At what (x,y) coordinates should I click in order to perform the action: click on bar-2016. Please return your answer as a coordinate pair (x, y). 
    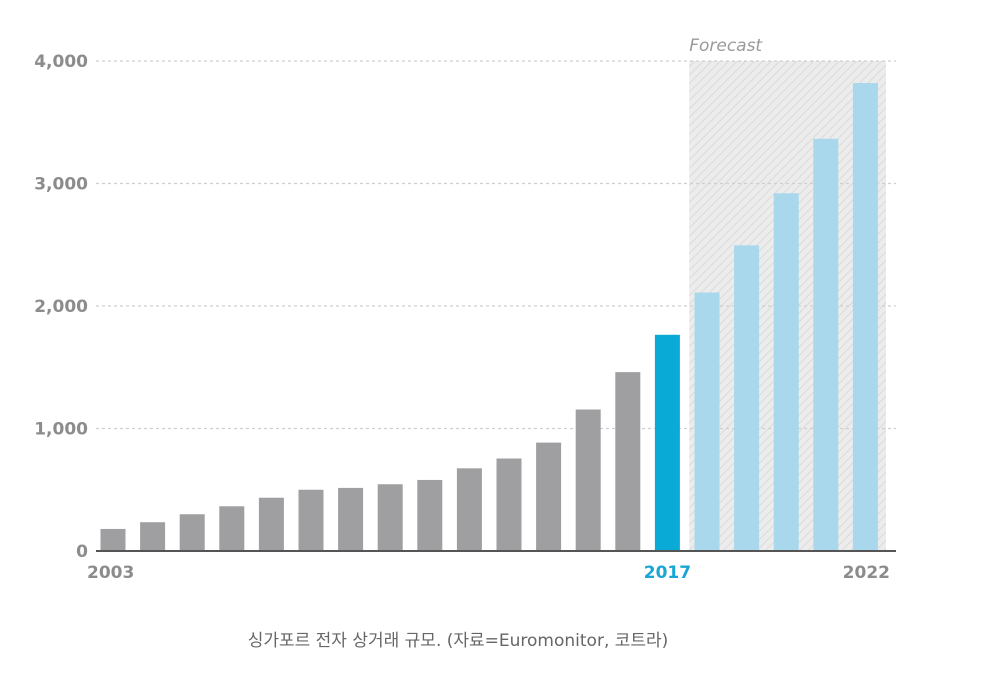
    Looking at the image, I should click on (628, 461).